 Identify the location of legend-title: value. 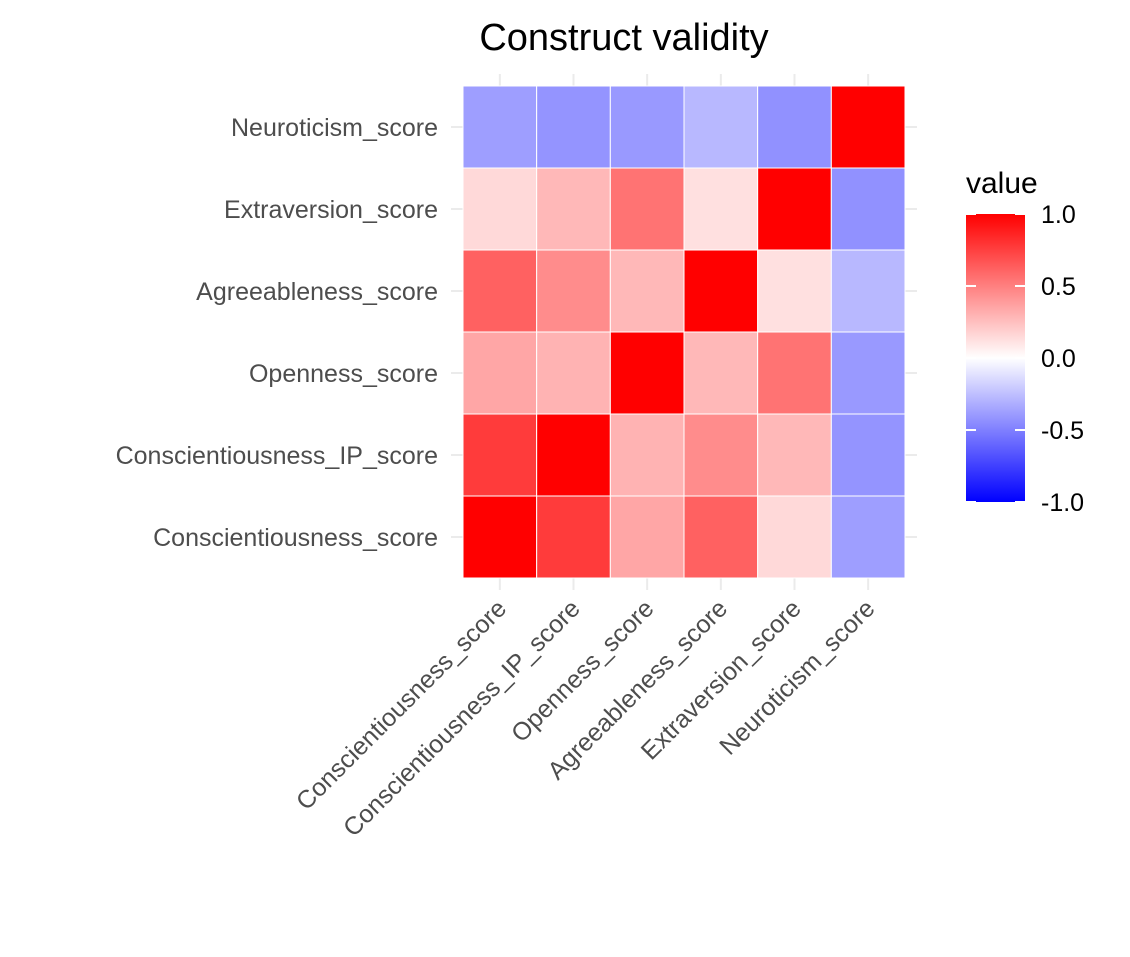
(1002, 183).